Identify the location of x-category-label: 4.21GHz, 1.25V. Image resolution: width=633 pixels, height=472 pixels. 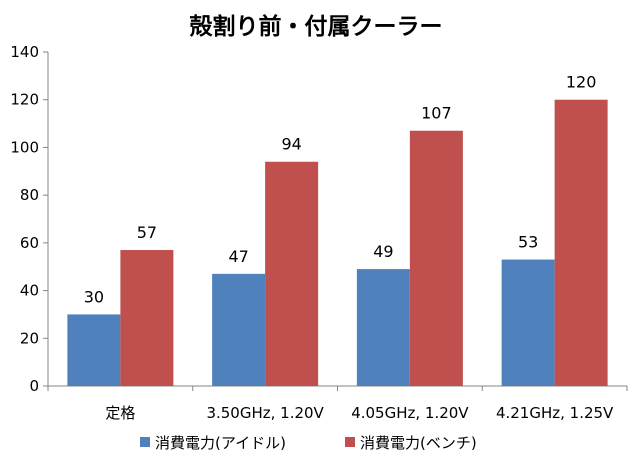
(555, 413).